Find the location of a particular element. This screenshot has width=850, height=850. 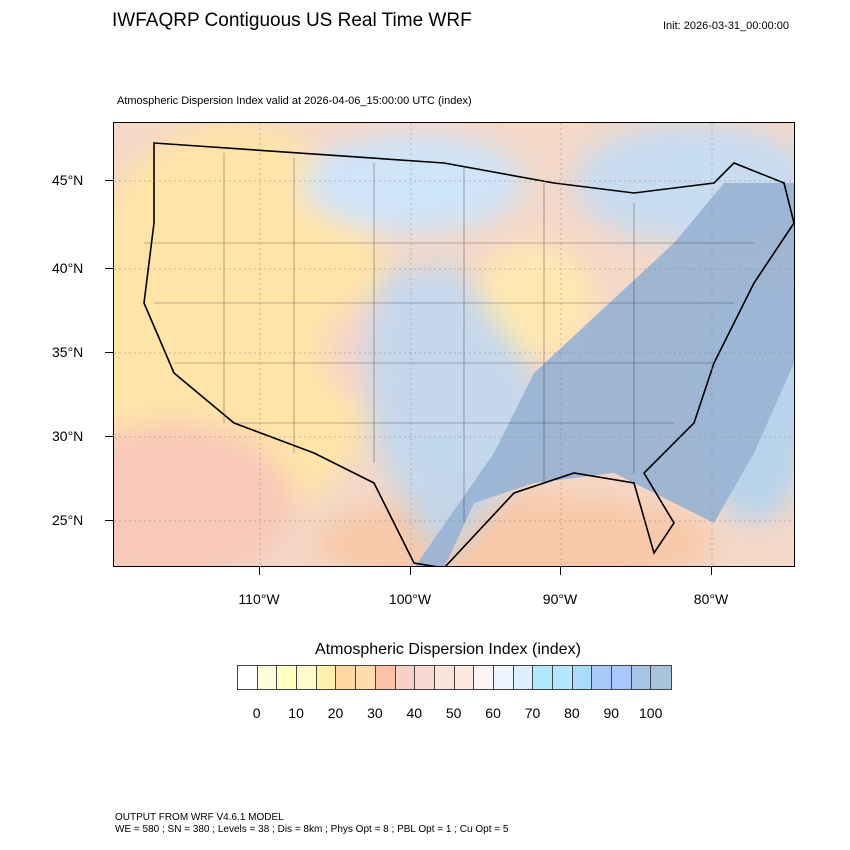

lon-label: 80°W is located at coordinates (711, 599).